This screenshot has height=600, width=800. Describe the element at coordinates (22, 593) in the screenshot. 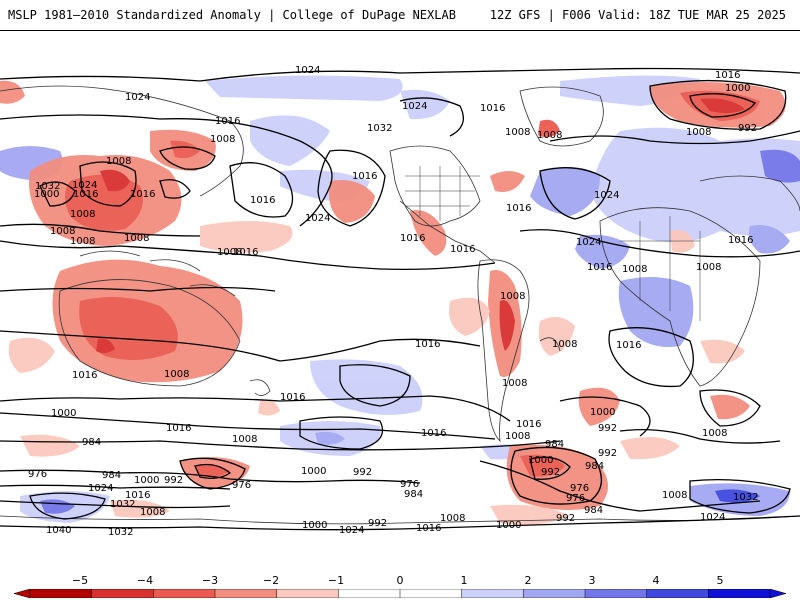

I see `colorbar-neg-extend` at that location.